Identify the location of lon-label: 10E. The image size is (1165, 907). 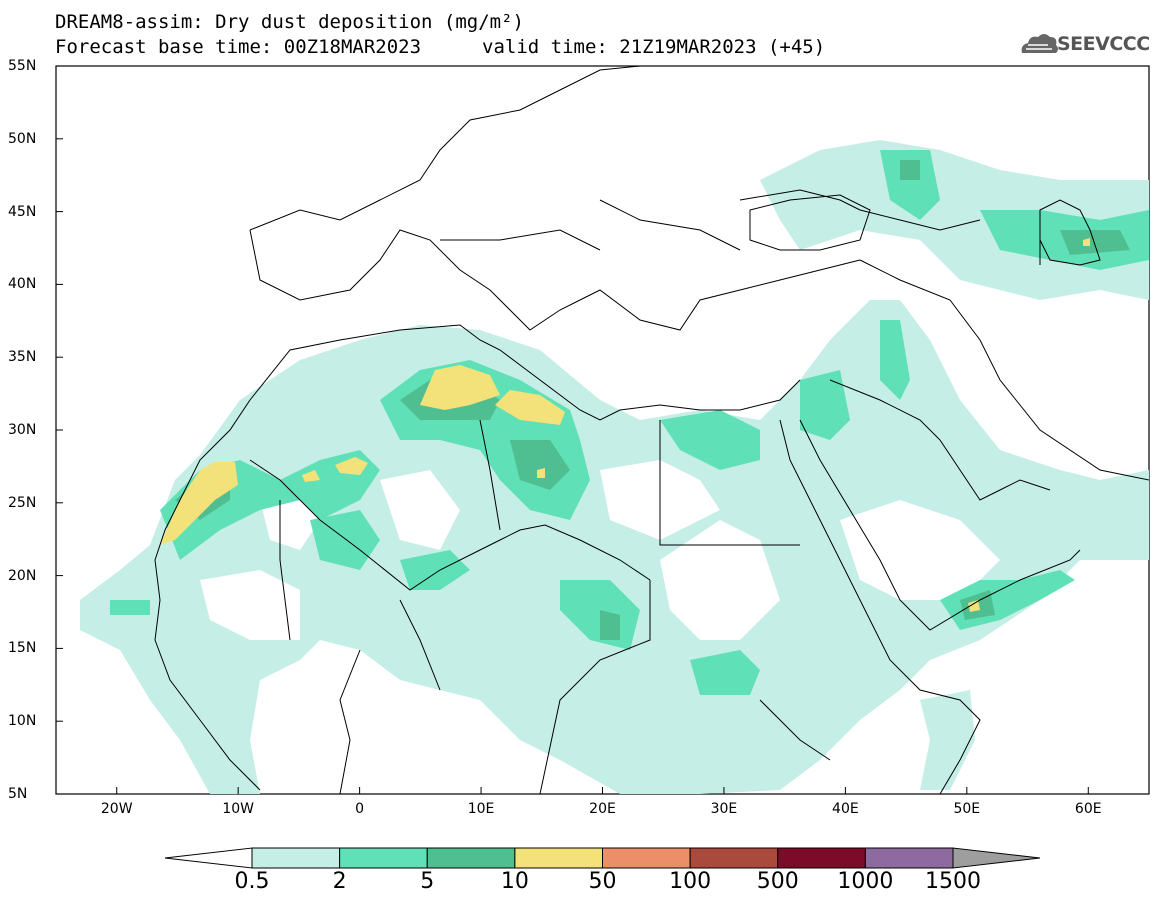
(481, 809).